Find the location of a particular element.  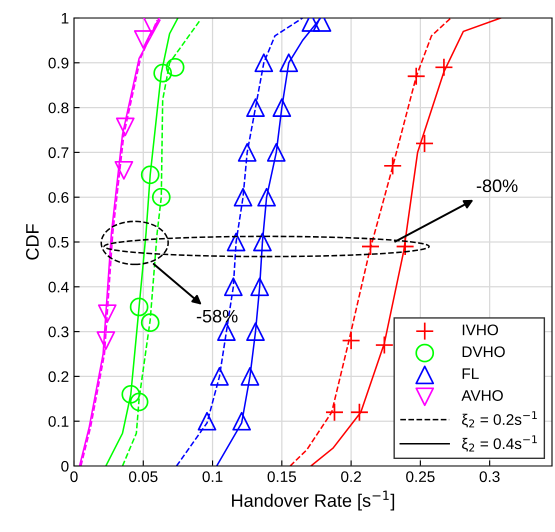

y-tick-label: 0.5 is located at coordinates (58, 242).